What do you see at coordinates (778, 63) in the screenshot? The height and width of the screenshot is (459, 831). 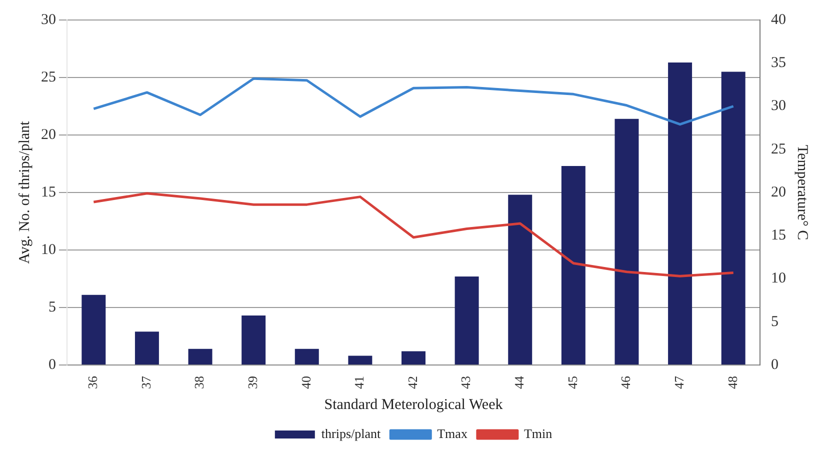 I see `y2-tick-label: 35` at bounding box center [778, 63].